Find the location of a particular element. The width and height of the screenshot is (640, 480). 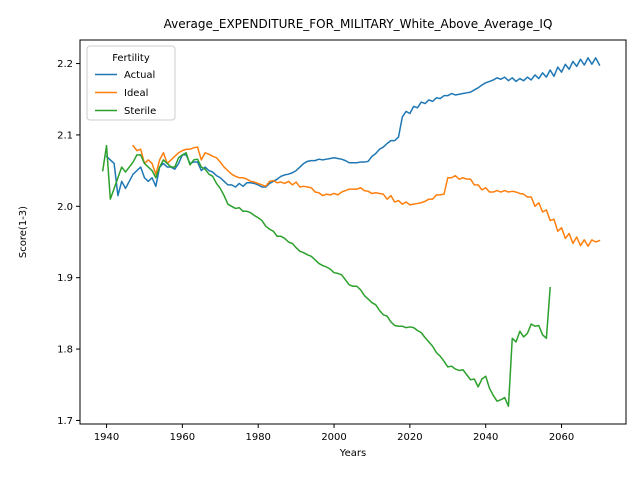

x-tick-label: 1980 is located at coordinates (257, 437).